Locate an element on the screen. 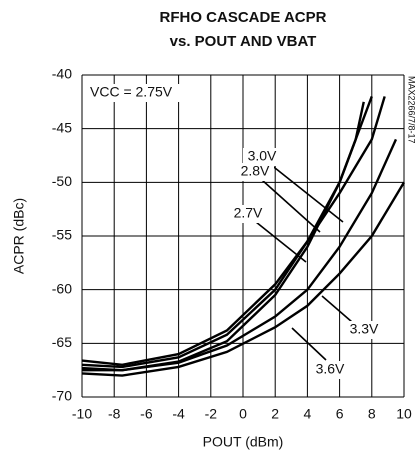 This screenshot has width=417, height=458. y-tick-label: -45 is located at coordinates (62, 127).